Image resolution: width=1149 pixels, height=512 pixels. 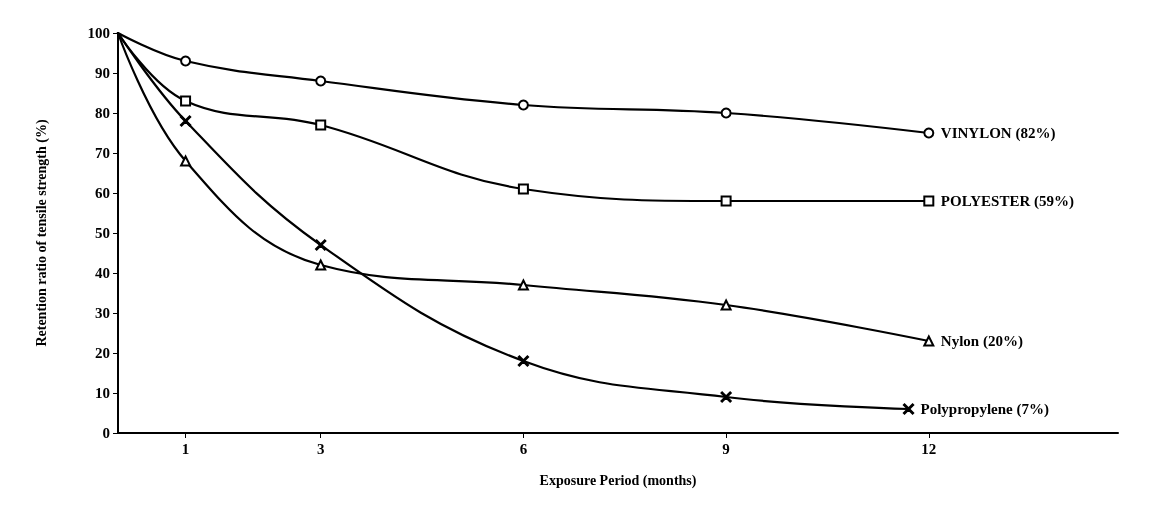 I want to click on y-tick-label: 100, so click(x=98, y=33).